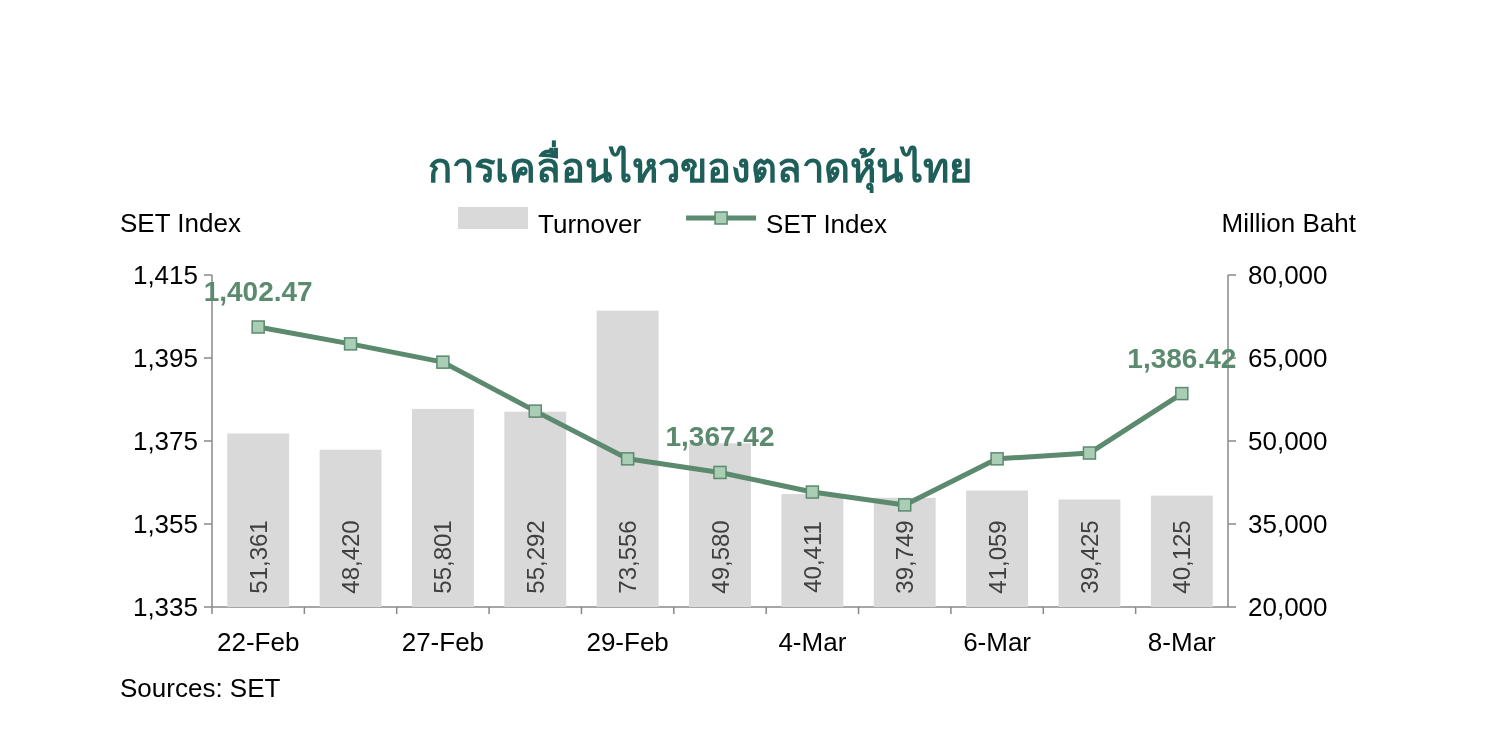 The height and width of the screenshot is (751, 1488). What do you see at coordinates (997, 642) in the screenshot?
I see `x-tick-label: 6-Mar` at bounding box center [997, 642].